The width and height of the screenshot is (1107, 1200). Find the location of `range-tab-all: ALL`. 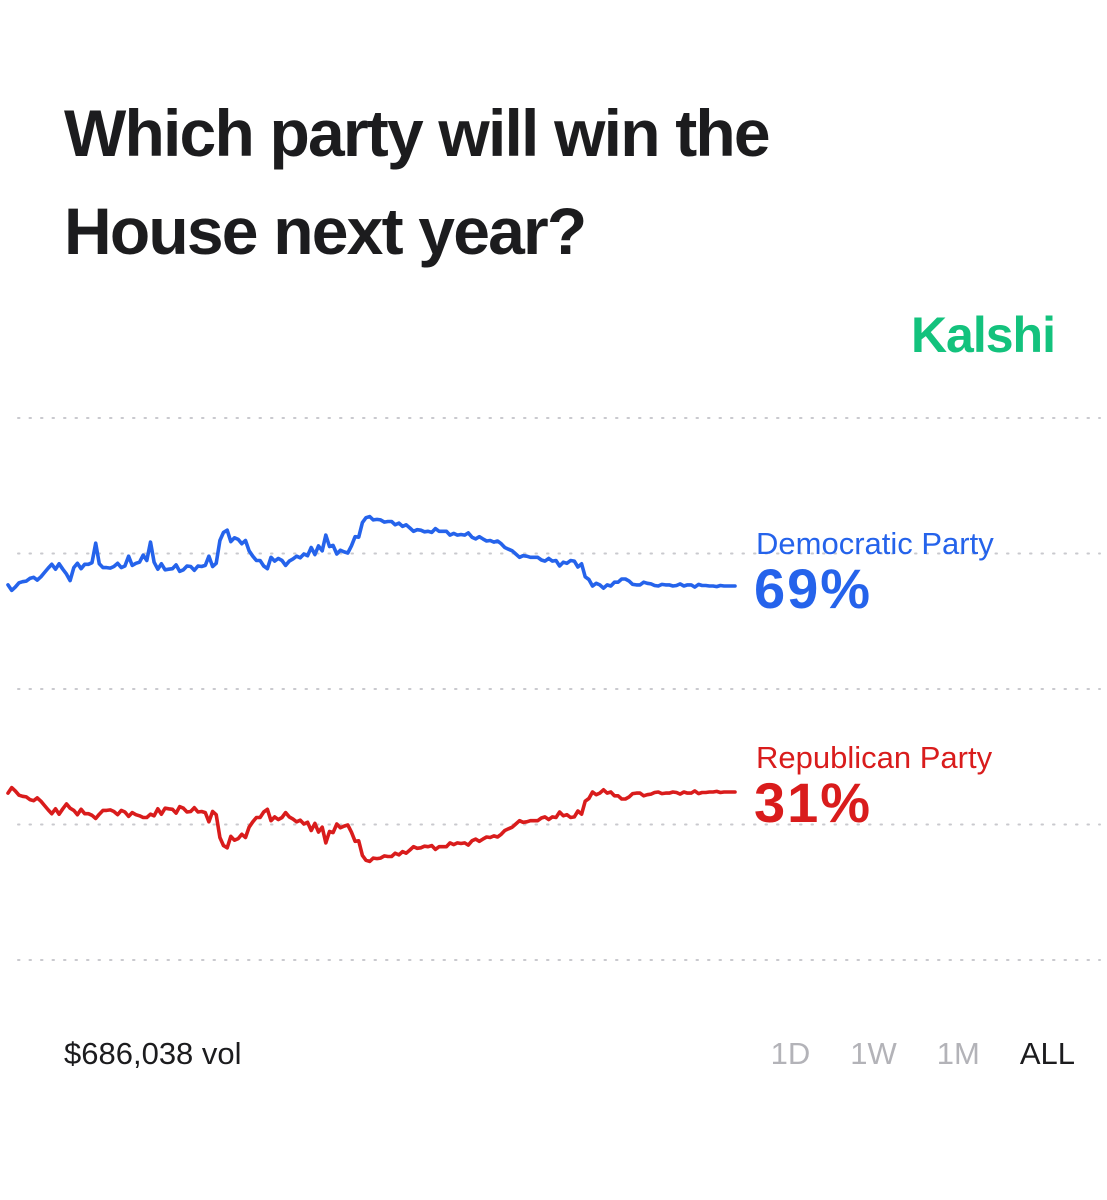

range-tab-all: ALL is located at coordinates (1047, 1053).